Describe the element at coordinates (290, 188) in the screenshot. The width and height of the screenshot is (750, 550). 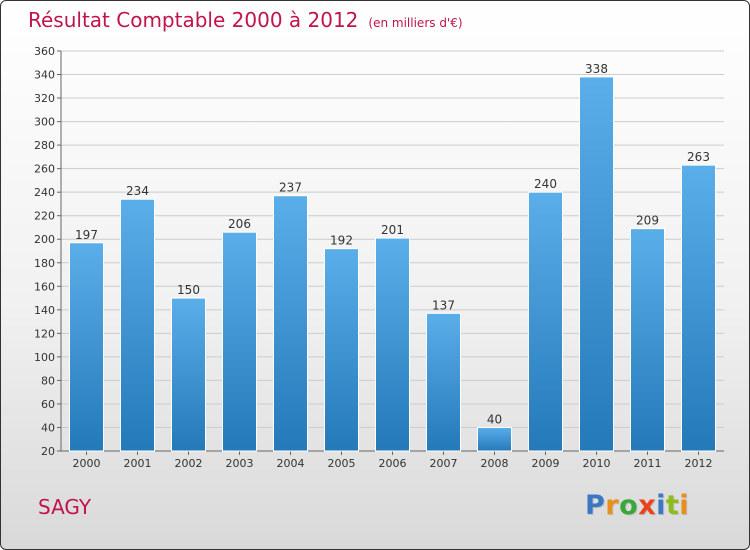
I see `data-label-2004: 237` at that location.